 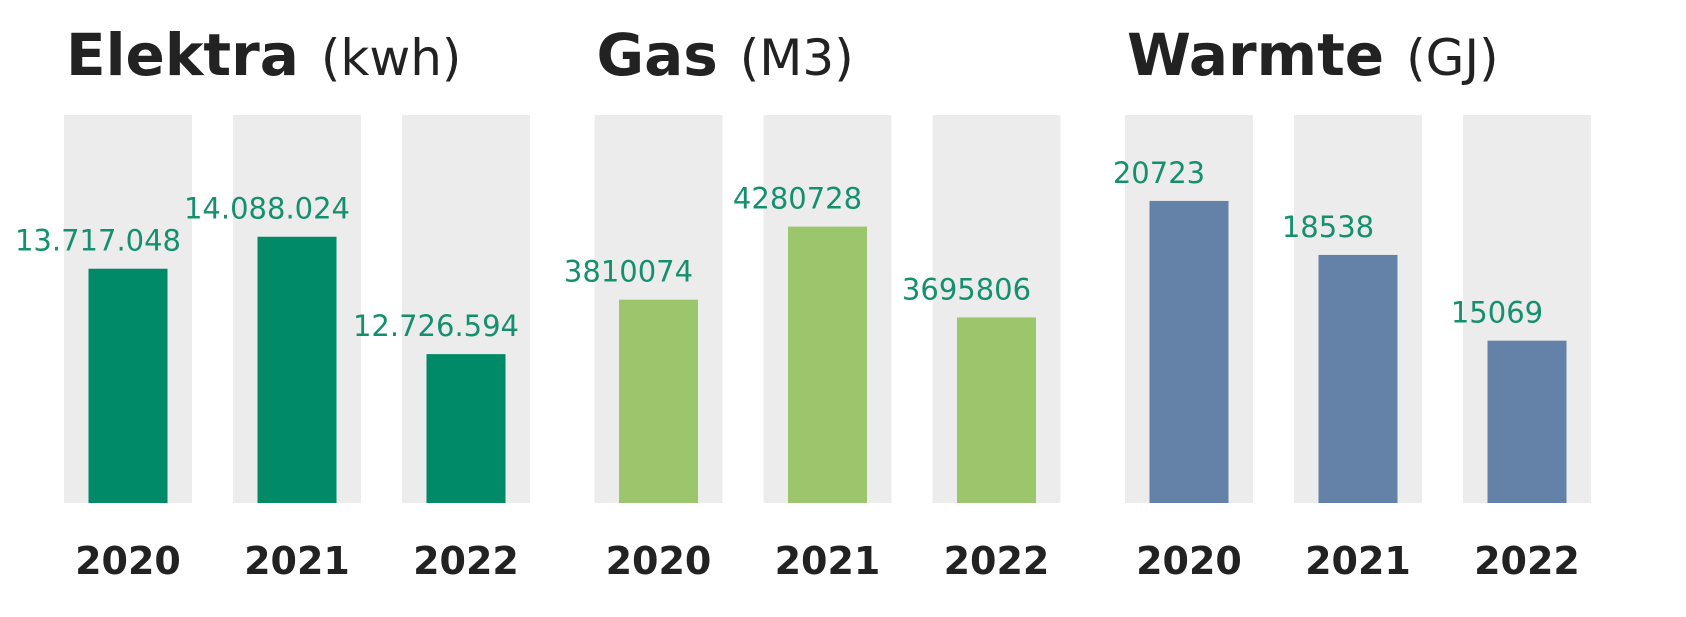 I want to click on value-label: 4280728, so click(x=797, y=199).